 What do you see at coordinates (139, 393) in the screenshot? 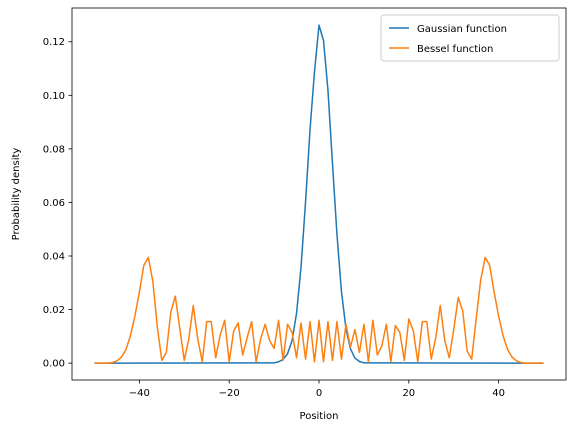
I see `x-tick-label: −40` at bounding box center [139, 393].